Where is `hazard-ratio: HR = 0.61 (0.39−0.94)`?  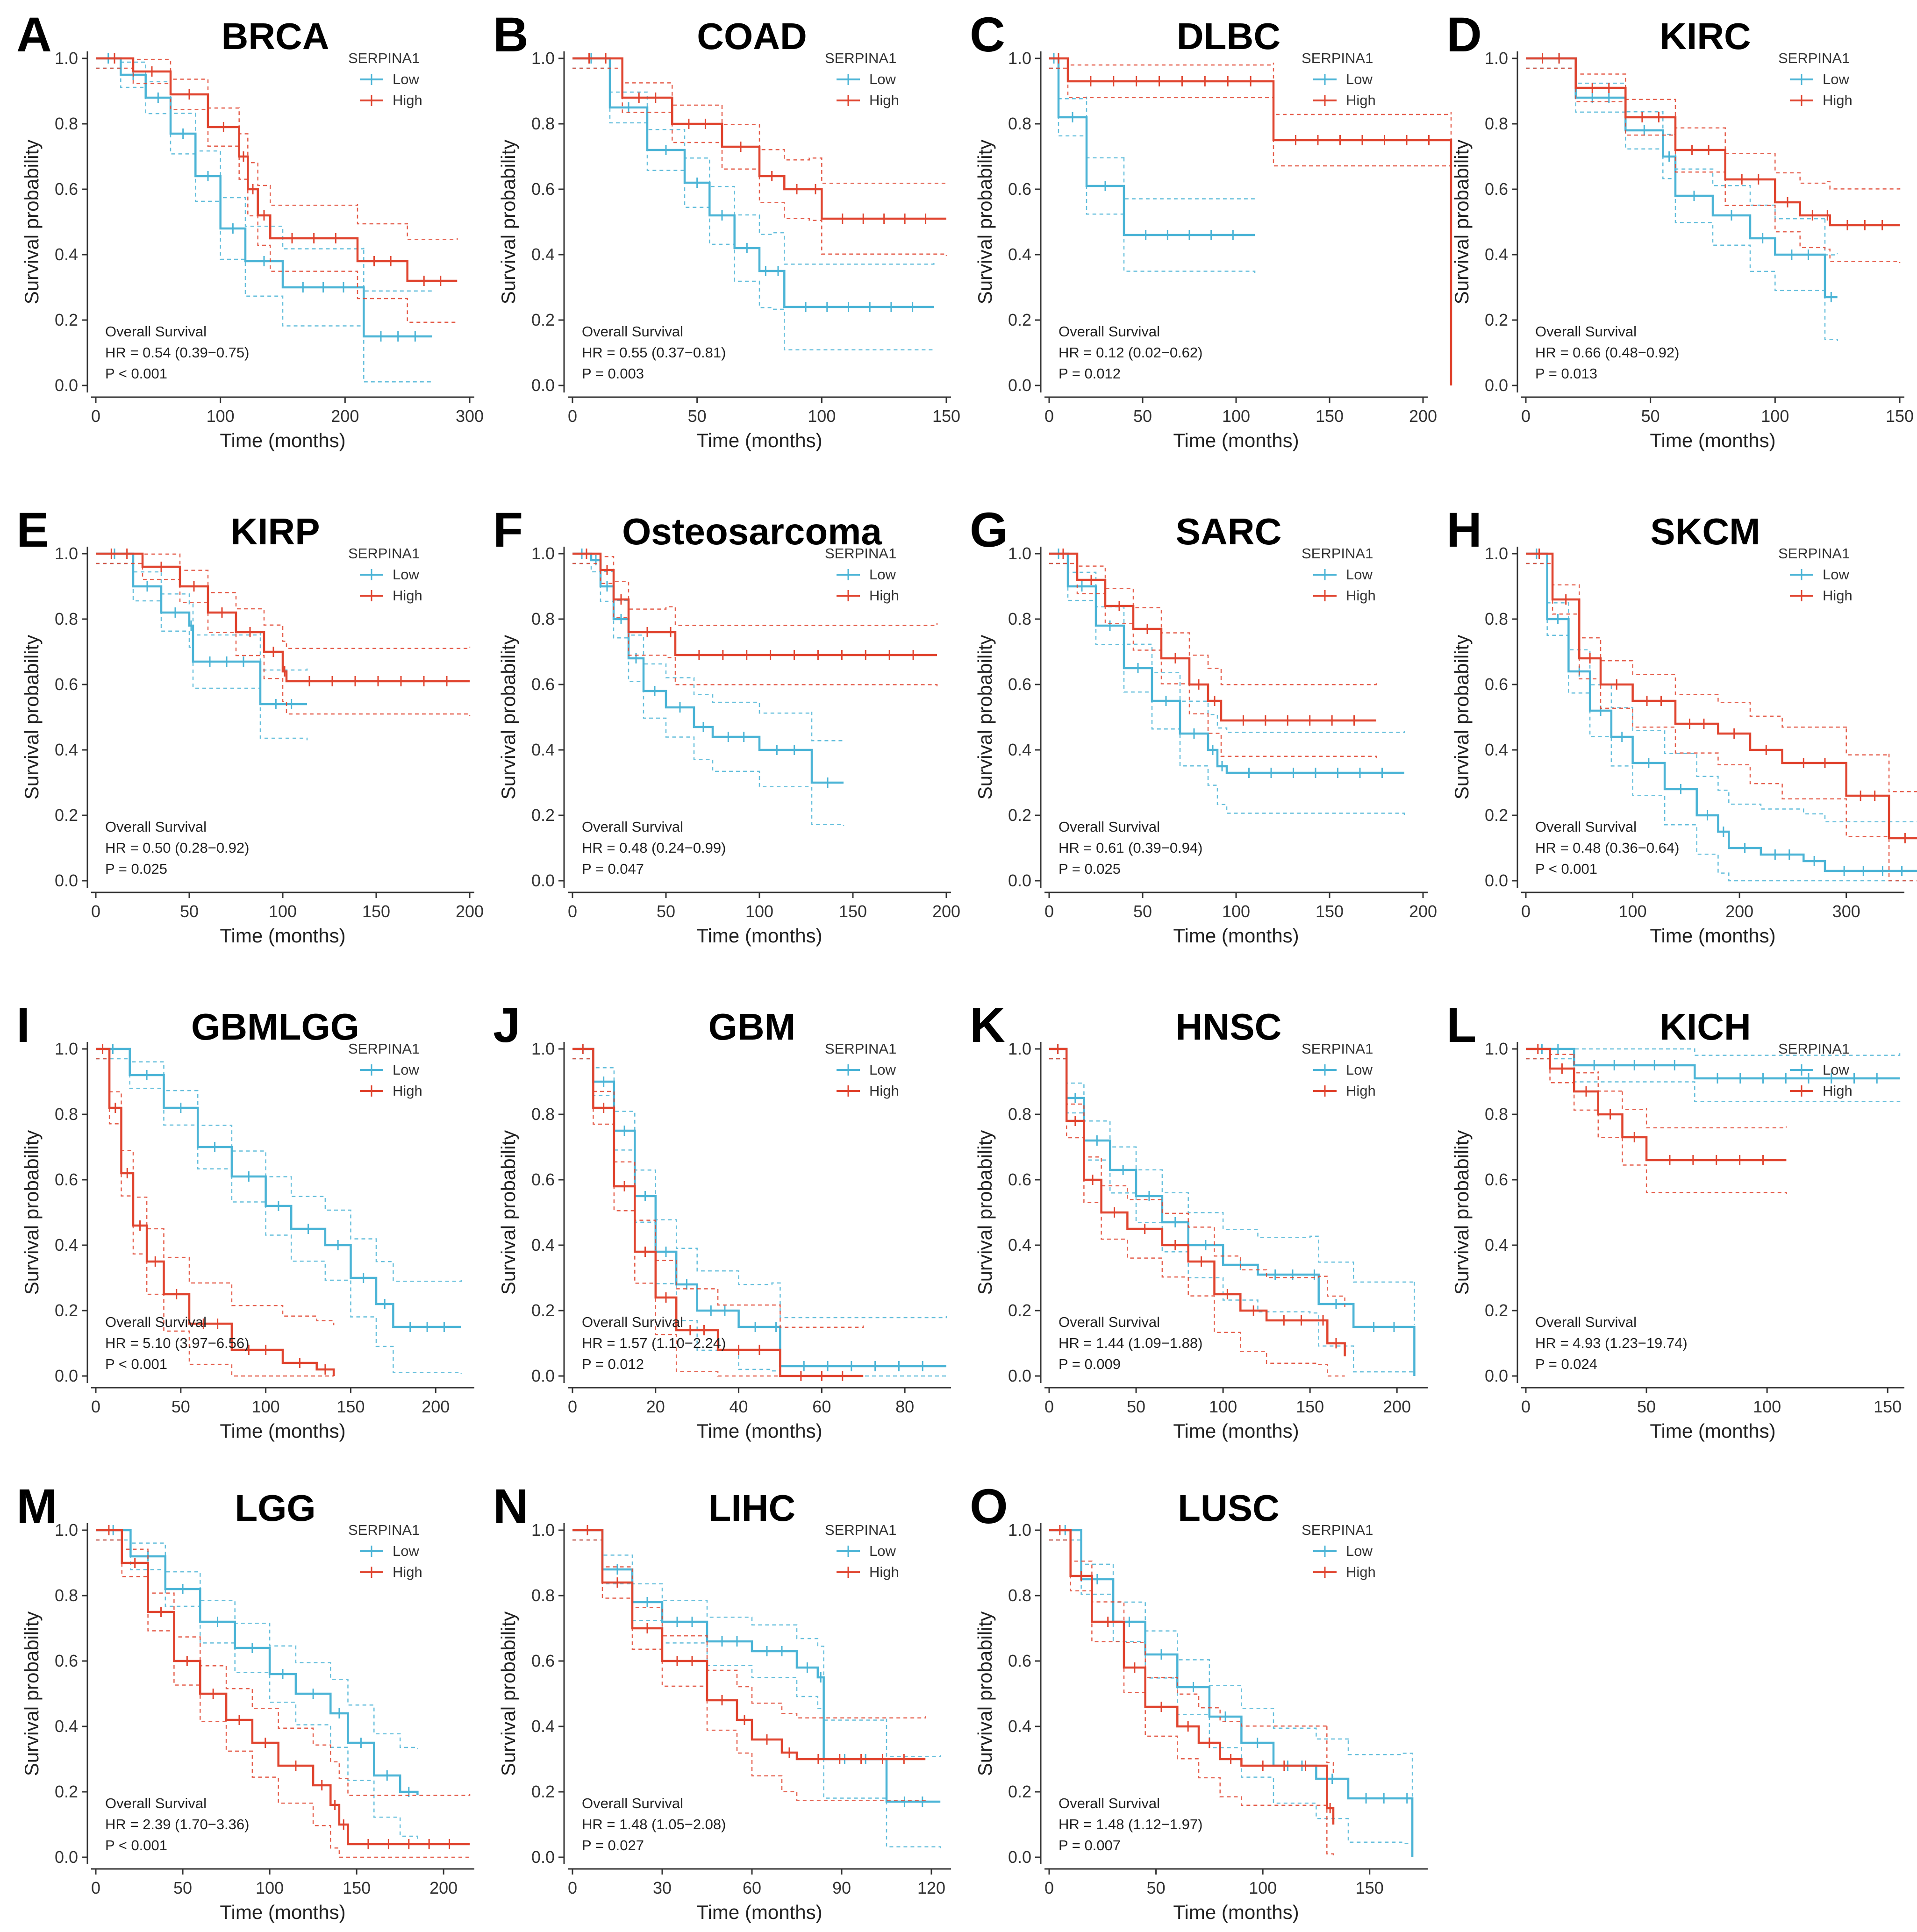
hazard-ratio: HR = 0.61 (0.39−0.94) is located at coordinates (1130, 848).